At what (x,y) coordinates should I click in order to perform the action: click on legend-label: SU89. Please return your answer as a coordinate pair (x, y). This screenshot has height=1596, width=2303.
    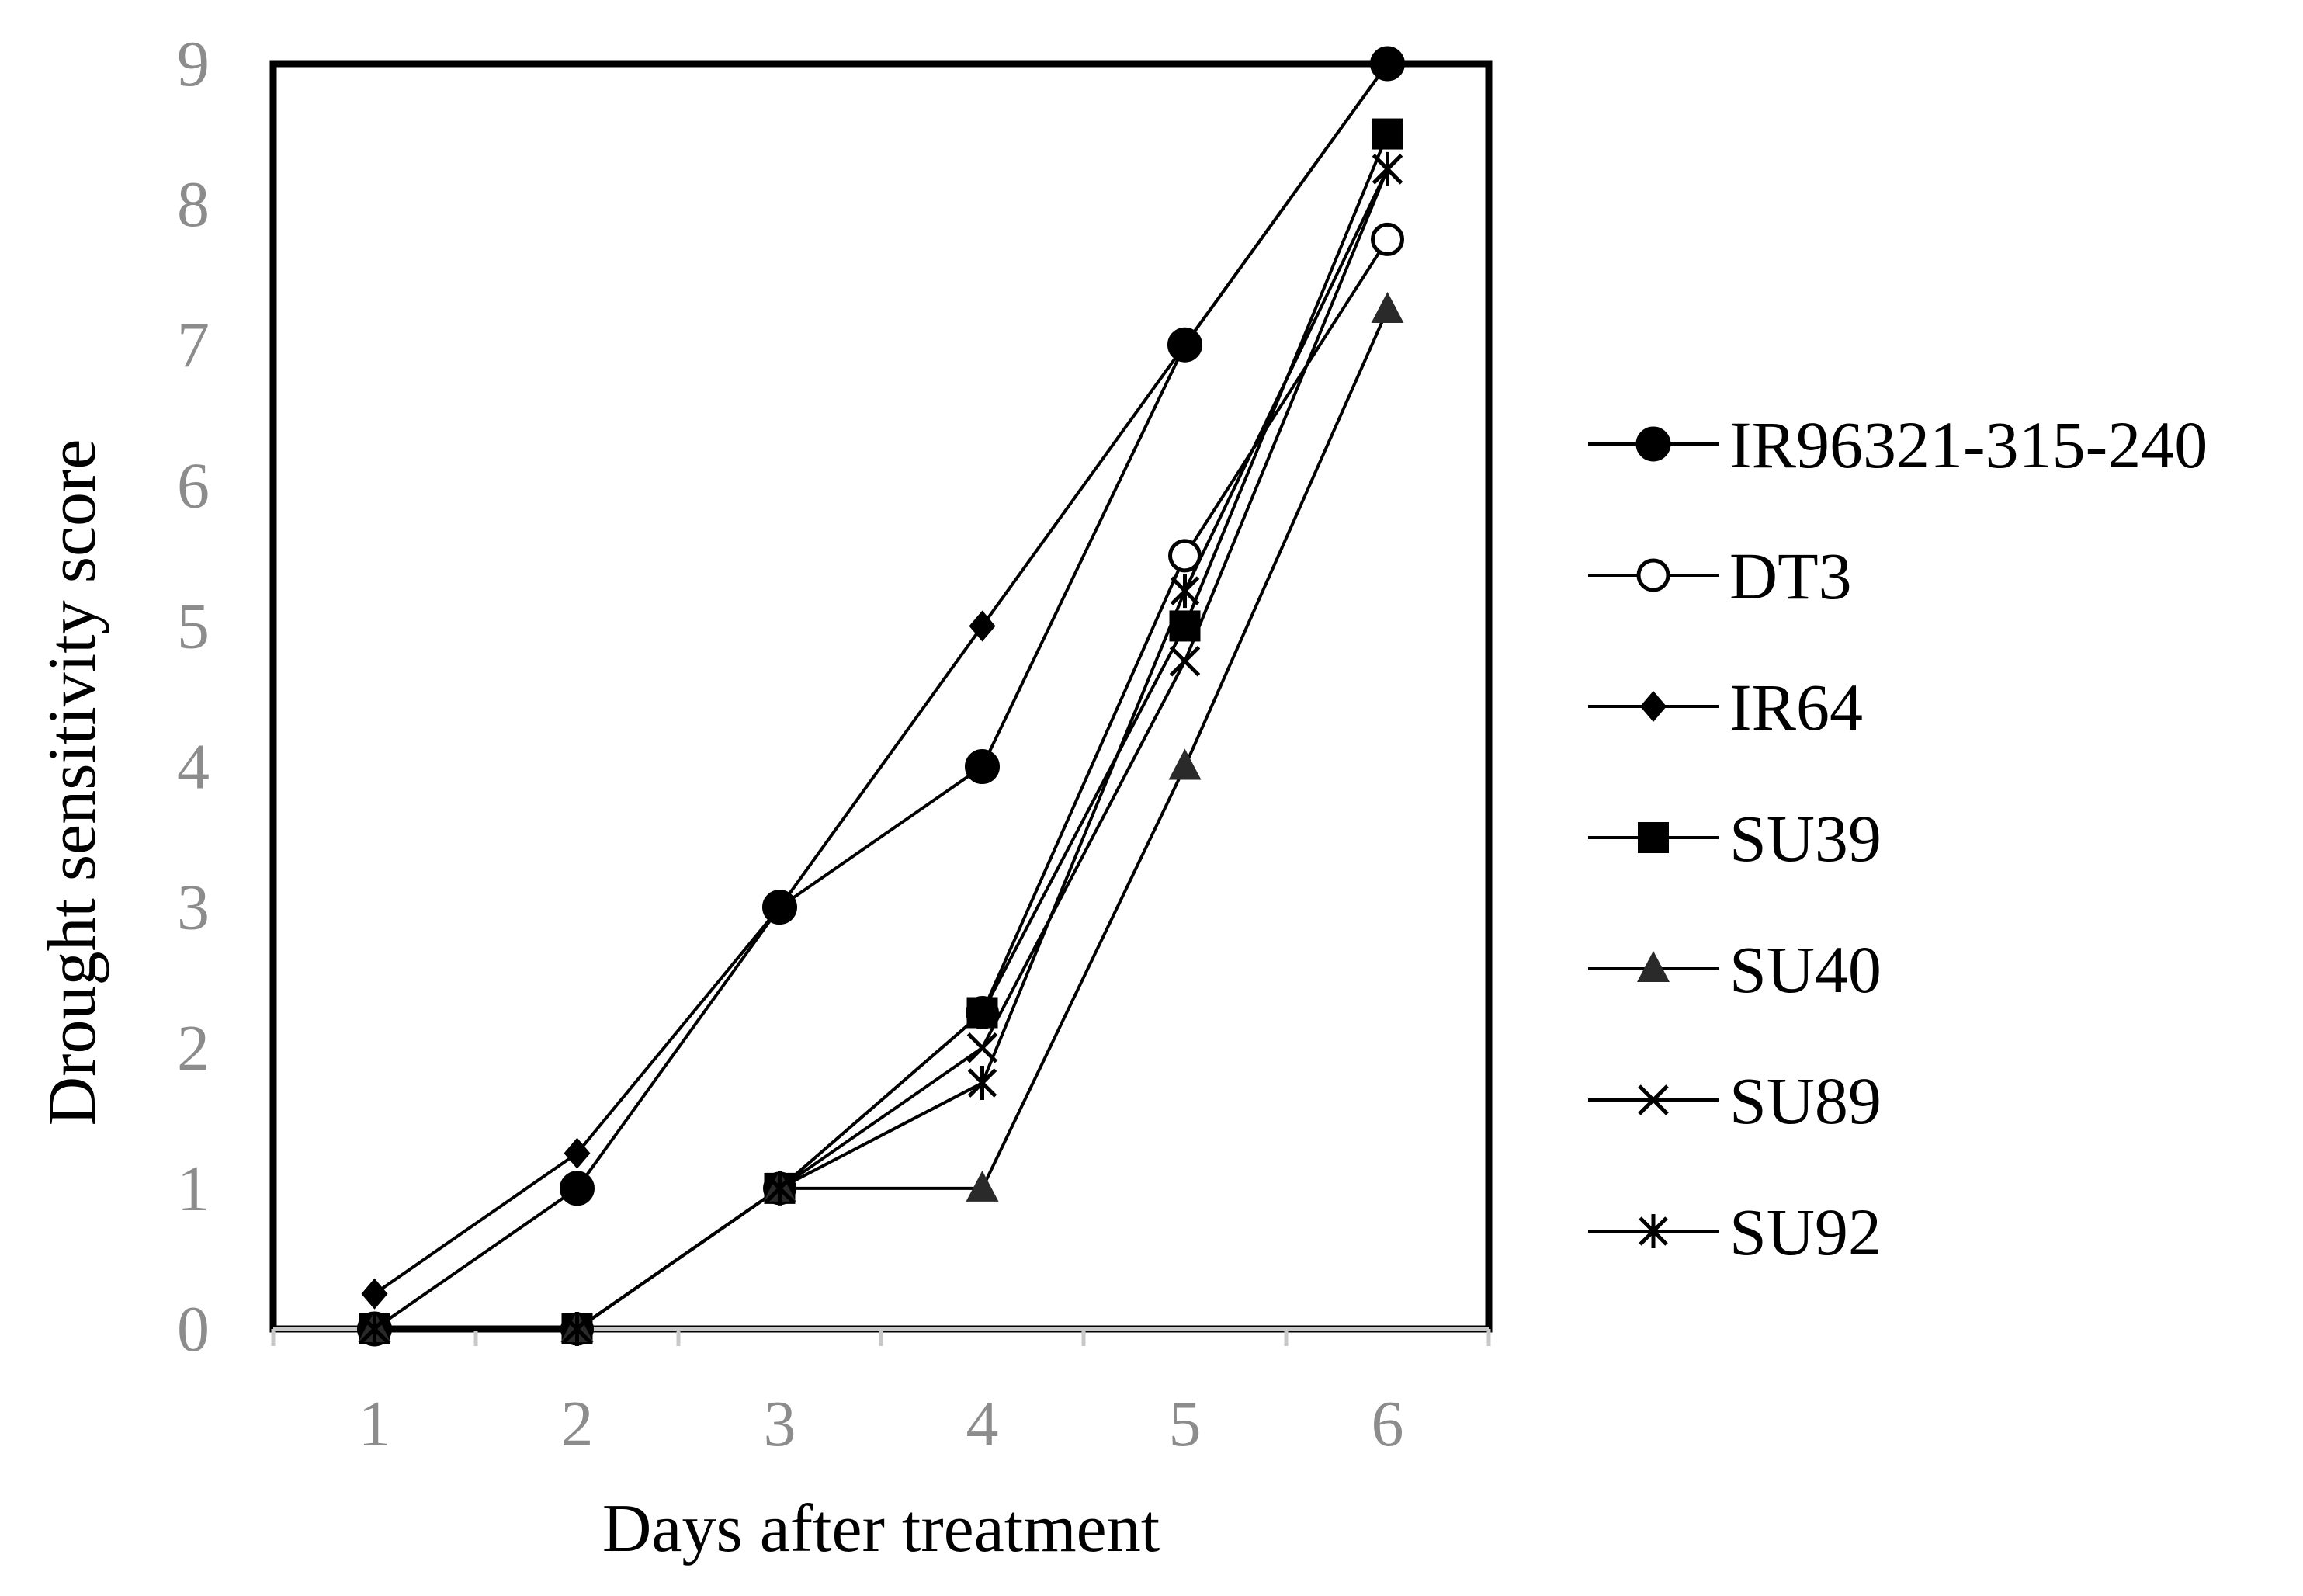
    Looking at the image, I should click on (1805, 1100).